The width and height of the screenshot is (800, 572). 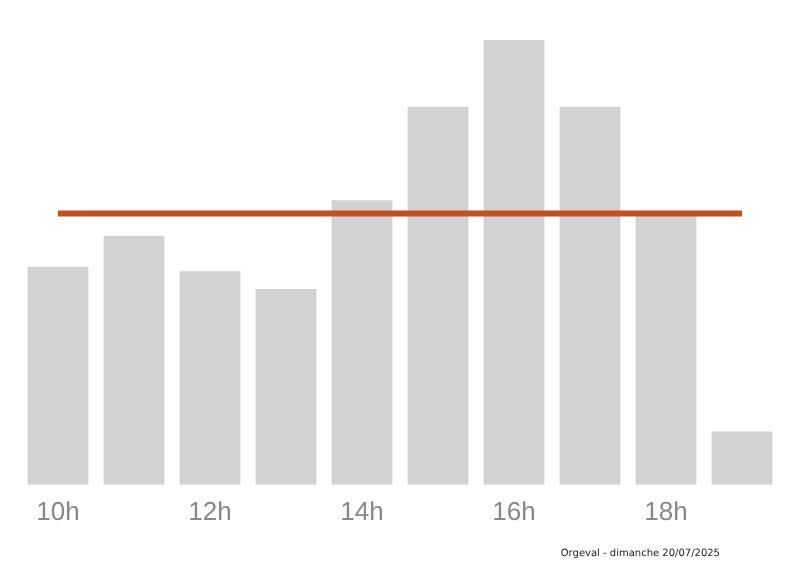 What do you see at coordinates (514, 510) in the screenshot?
I see `x-tick-label: 16h` at bounding box center [514, 510].